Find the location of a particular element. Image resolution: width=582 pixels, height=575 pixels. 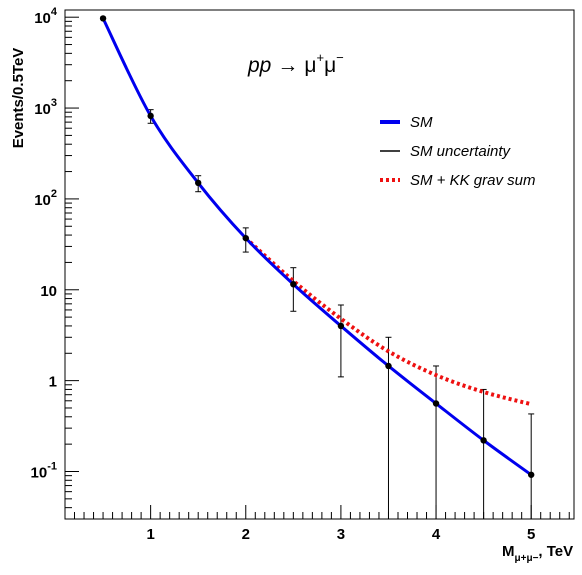

x-tick-label: 3 is located at coordinates (341, 534).